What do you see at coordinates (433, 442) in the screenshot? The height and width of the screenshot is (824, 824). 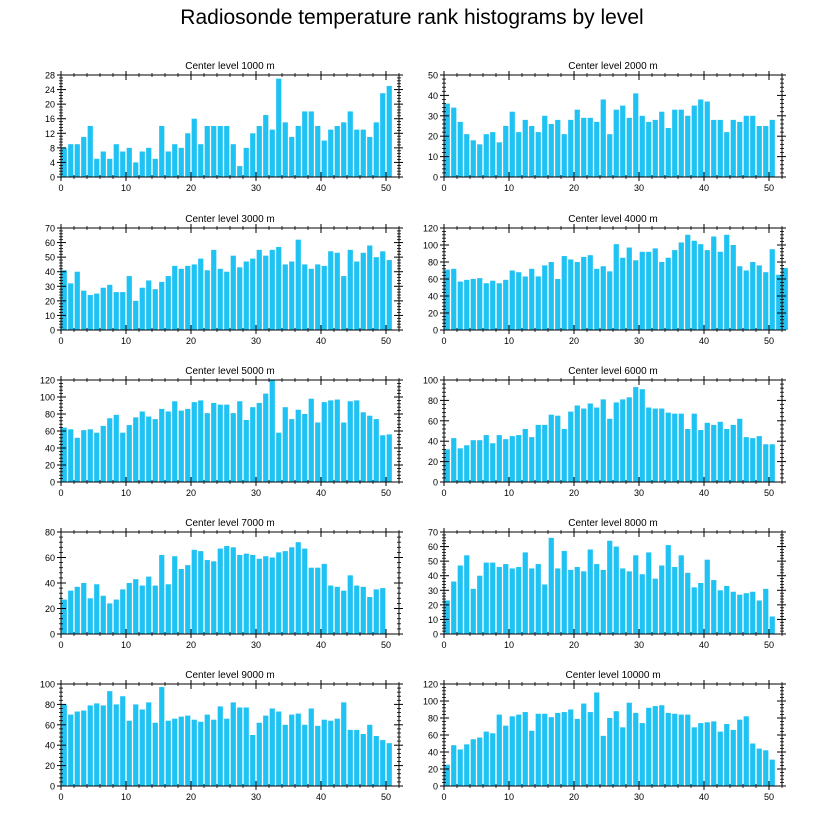 I see `y-tick-label: 40` at bounding box center [433, 442].